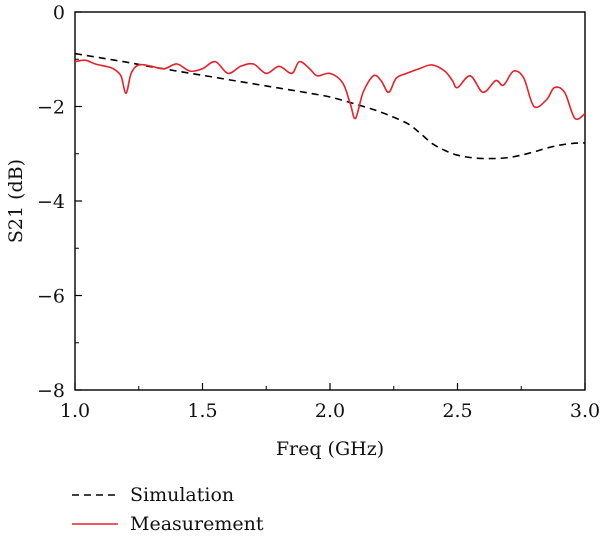 This screenshot has height=540, width=600. Describe the element at coordinates (330, 449) in the screenshot. I see `x-axis-label: Freq (GHz)` at that location.